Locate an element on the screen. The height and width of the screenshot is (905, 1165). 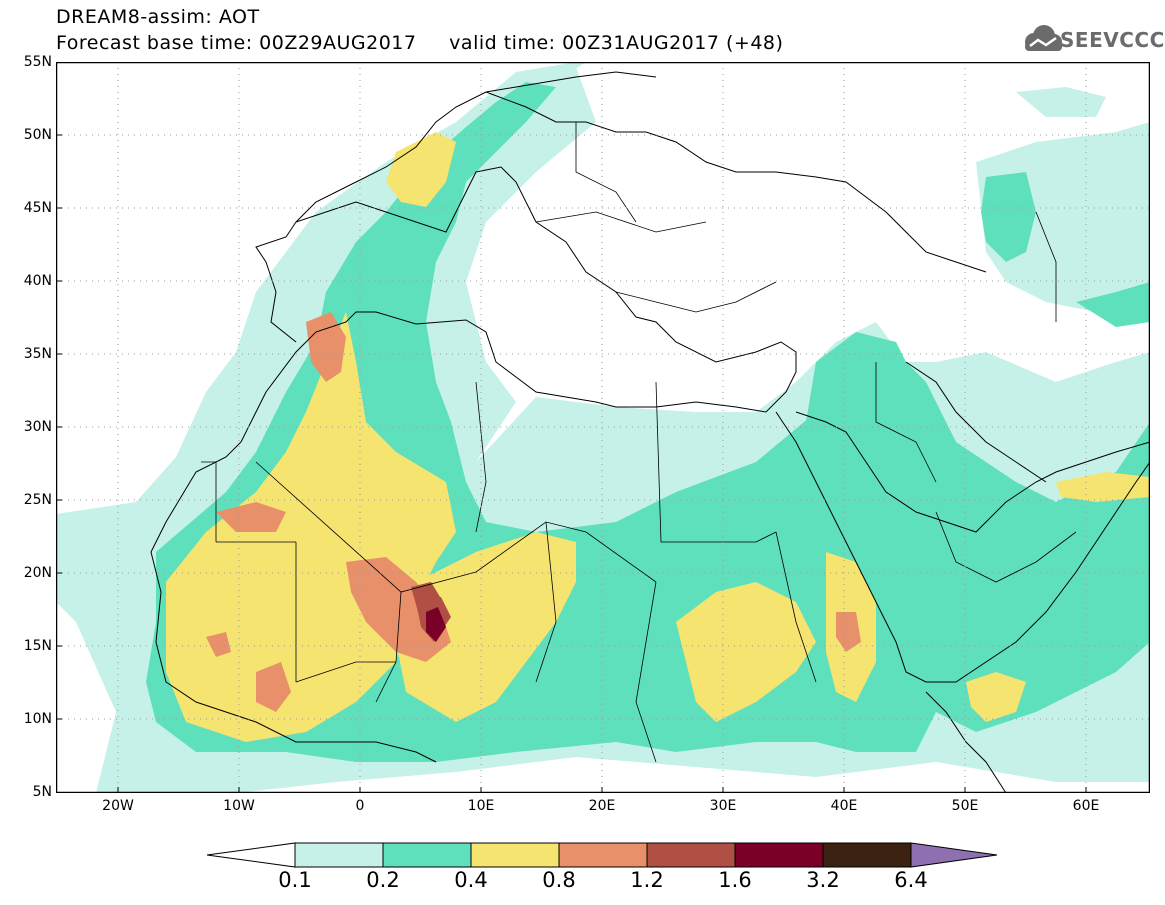
colorbar-label-0.1: 0.1 is located at coordinates (295, 880).